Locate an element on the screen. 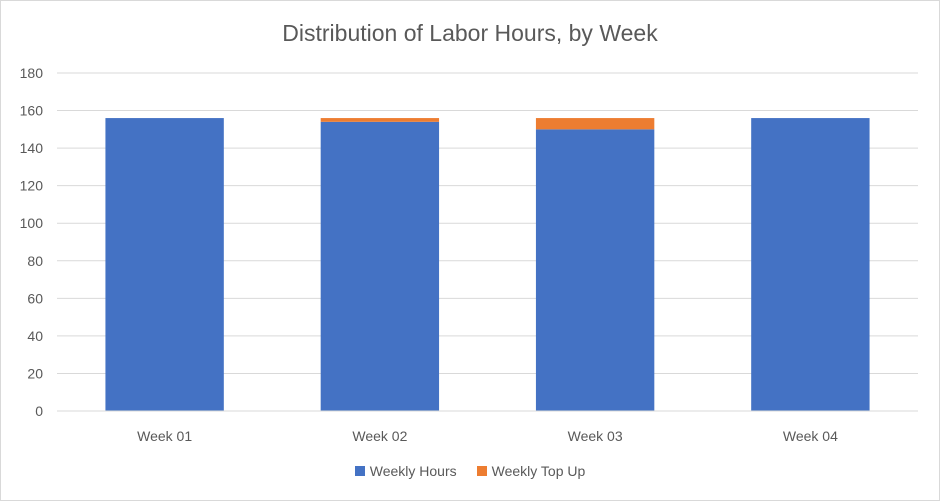 The image size is (940, 501). chart-legend: Weekly Hours Weekly Top Up is located at coordinates (470, 471).